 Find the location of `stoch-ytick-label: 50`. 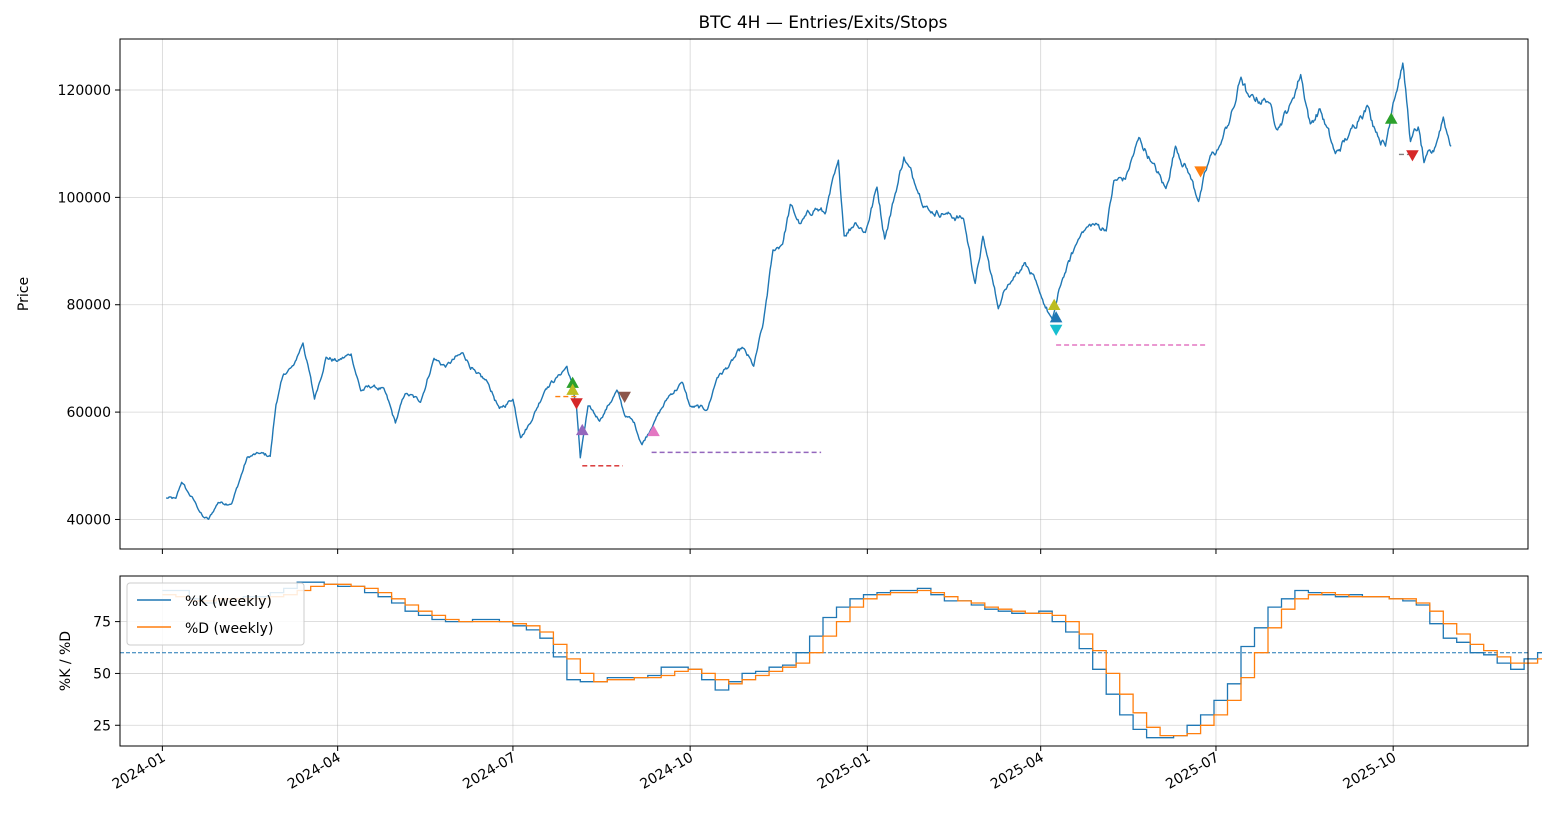

stoch-ytick-label: 50 is located at coordinates (102, 674).